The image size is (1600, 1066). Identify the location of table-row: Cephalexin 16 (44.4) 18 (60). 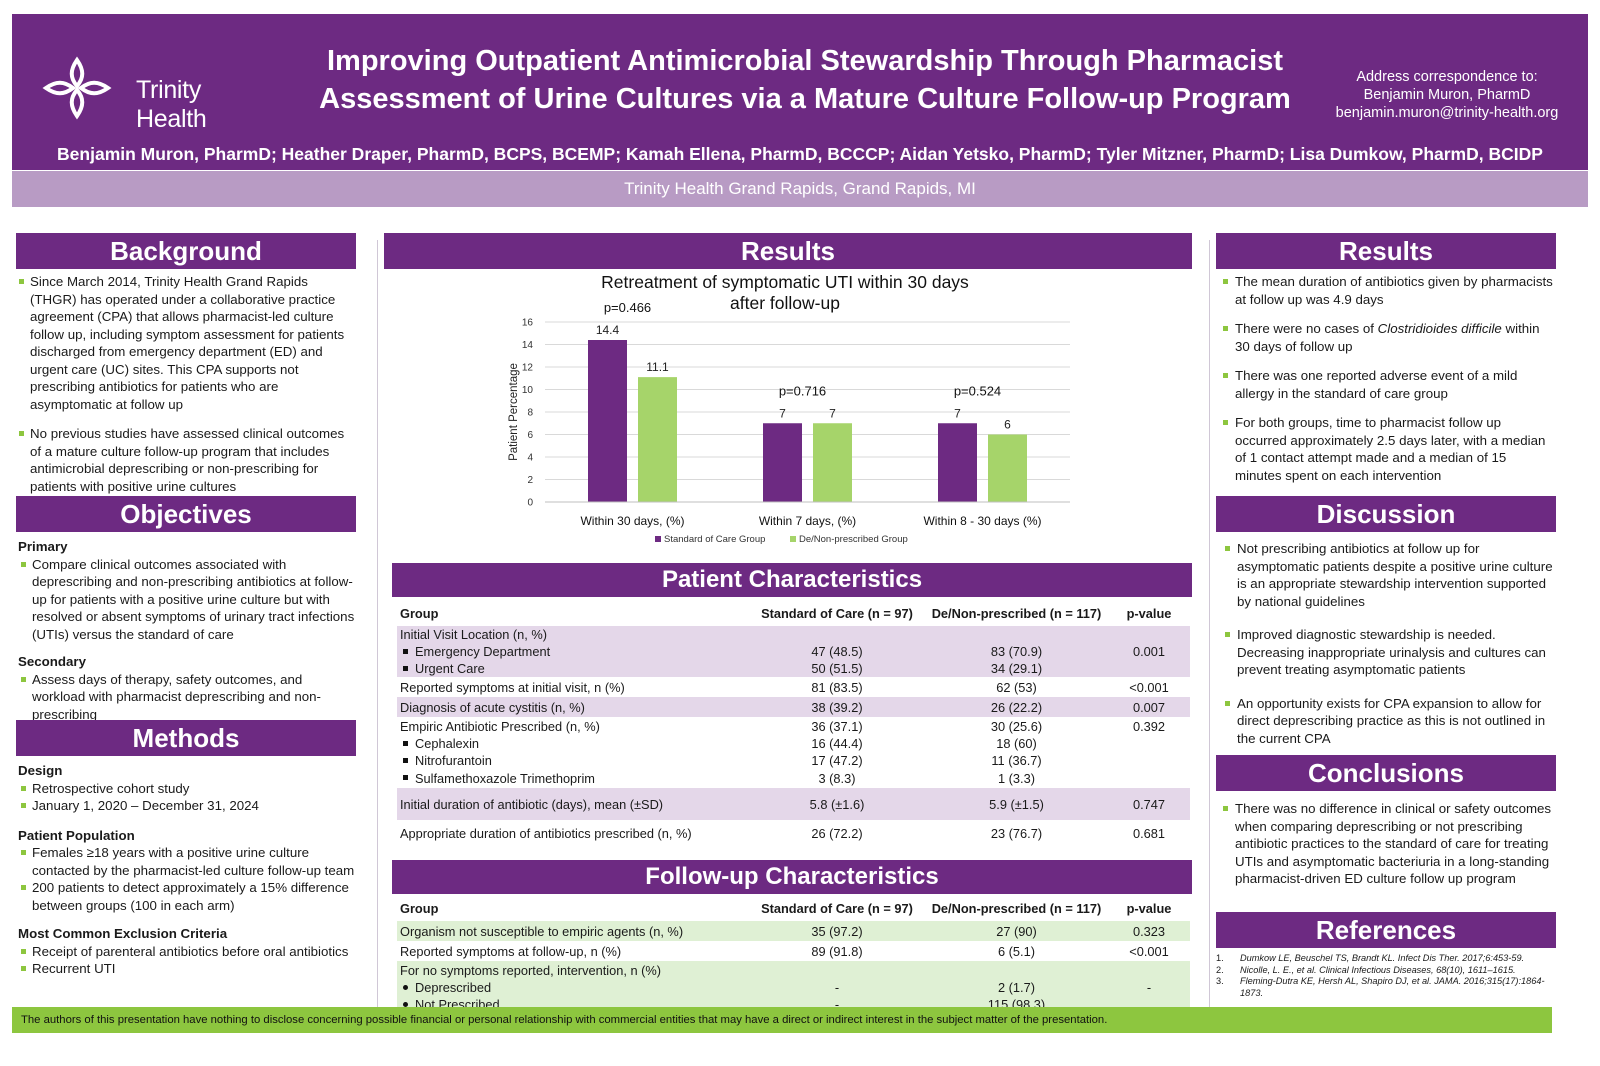
(793, 743).